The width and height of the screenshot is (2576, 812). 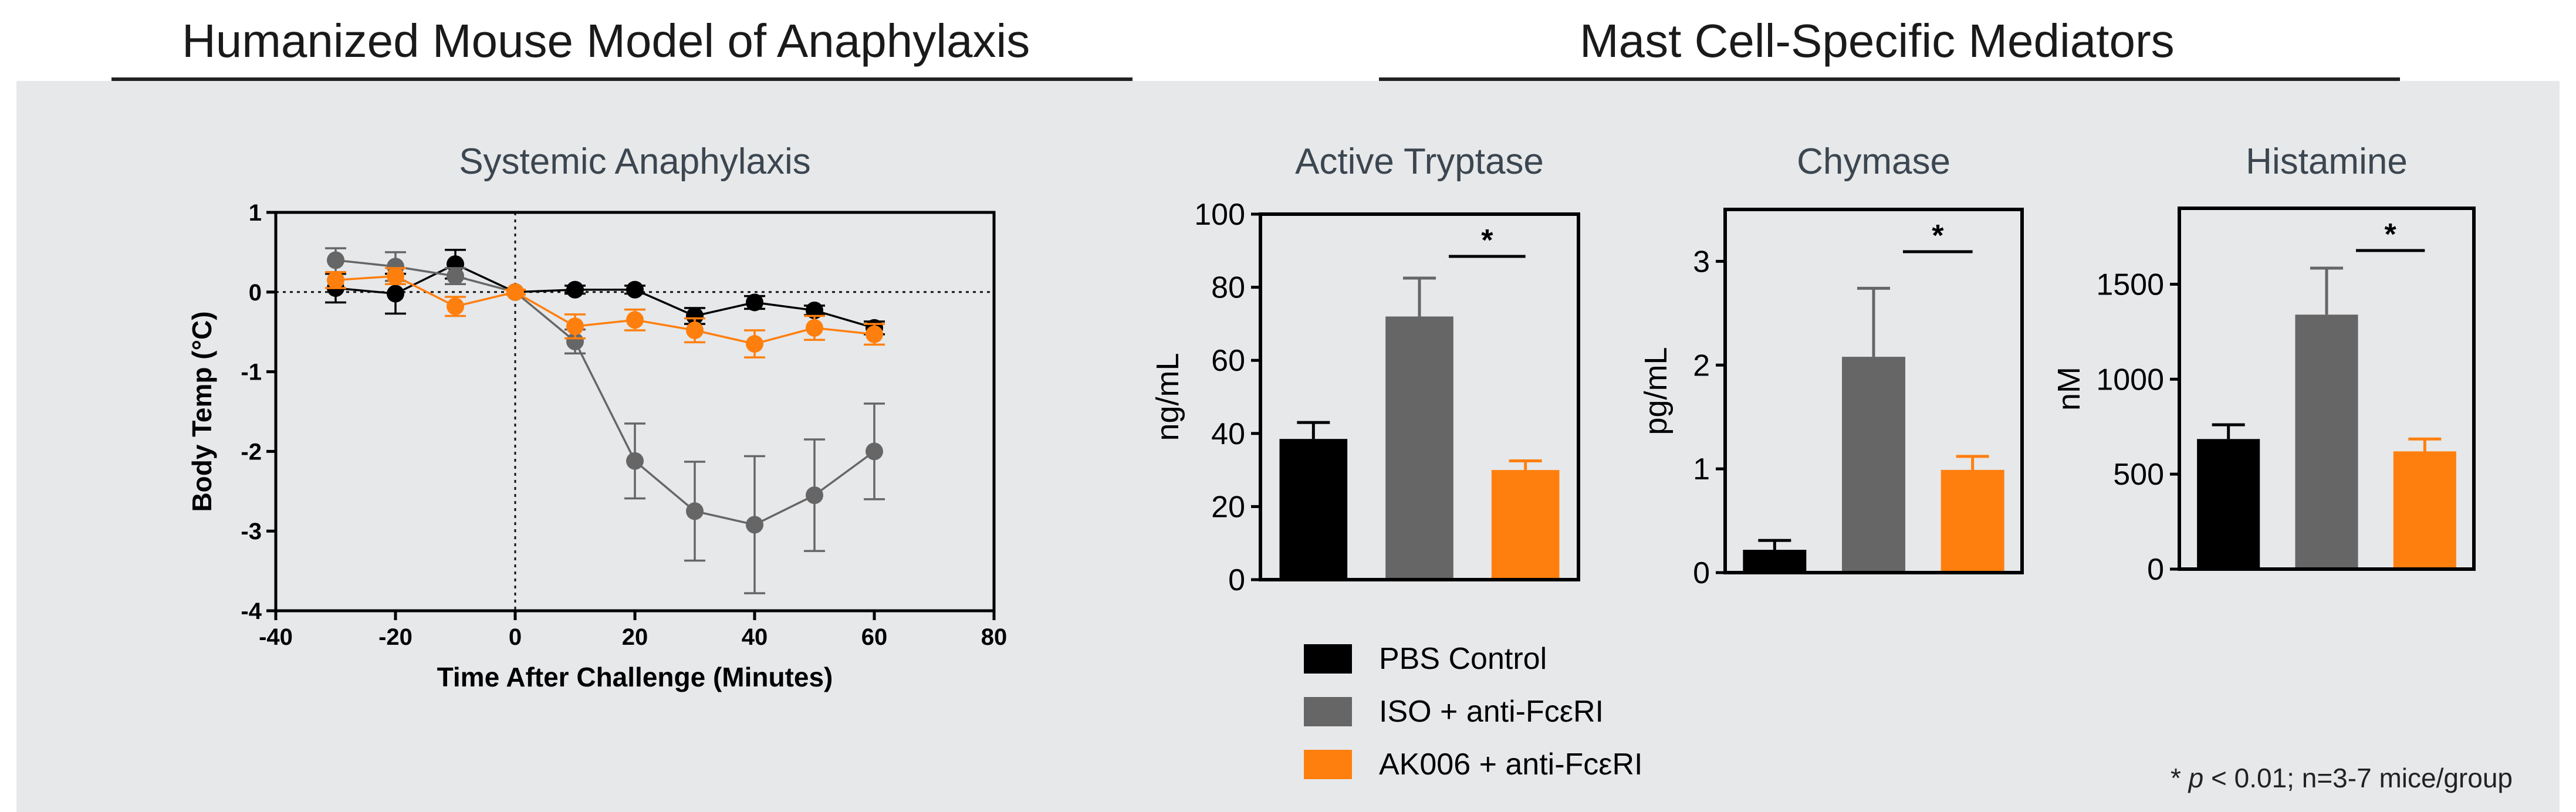 What do you see at coordinates (606, 41) in the screenshot?
I see `left-header: Humanized Mouse Model of Anaphylaxis` at bounding box center [606, 41].